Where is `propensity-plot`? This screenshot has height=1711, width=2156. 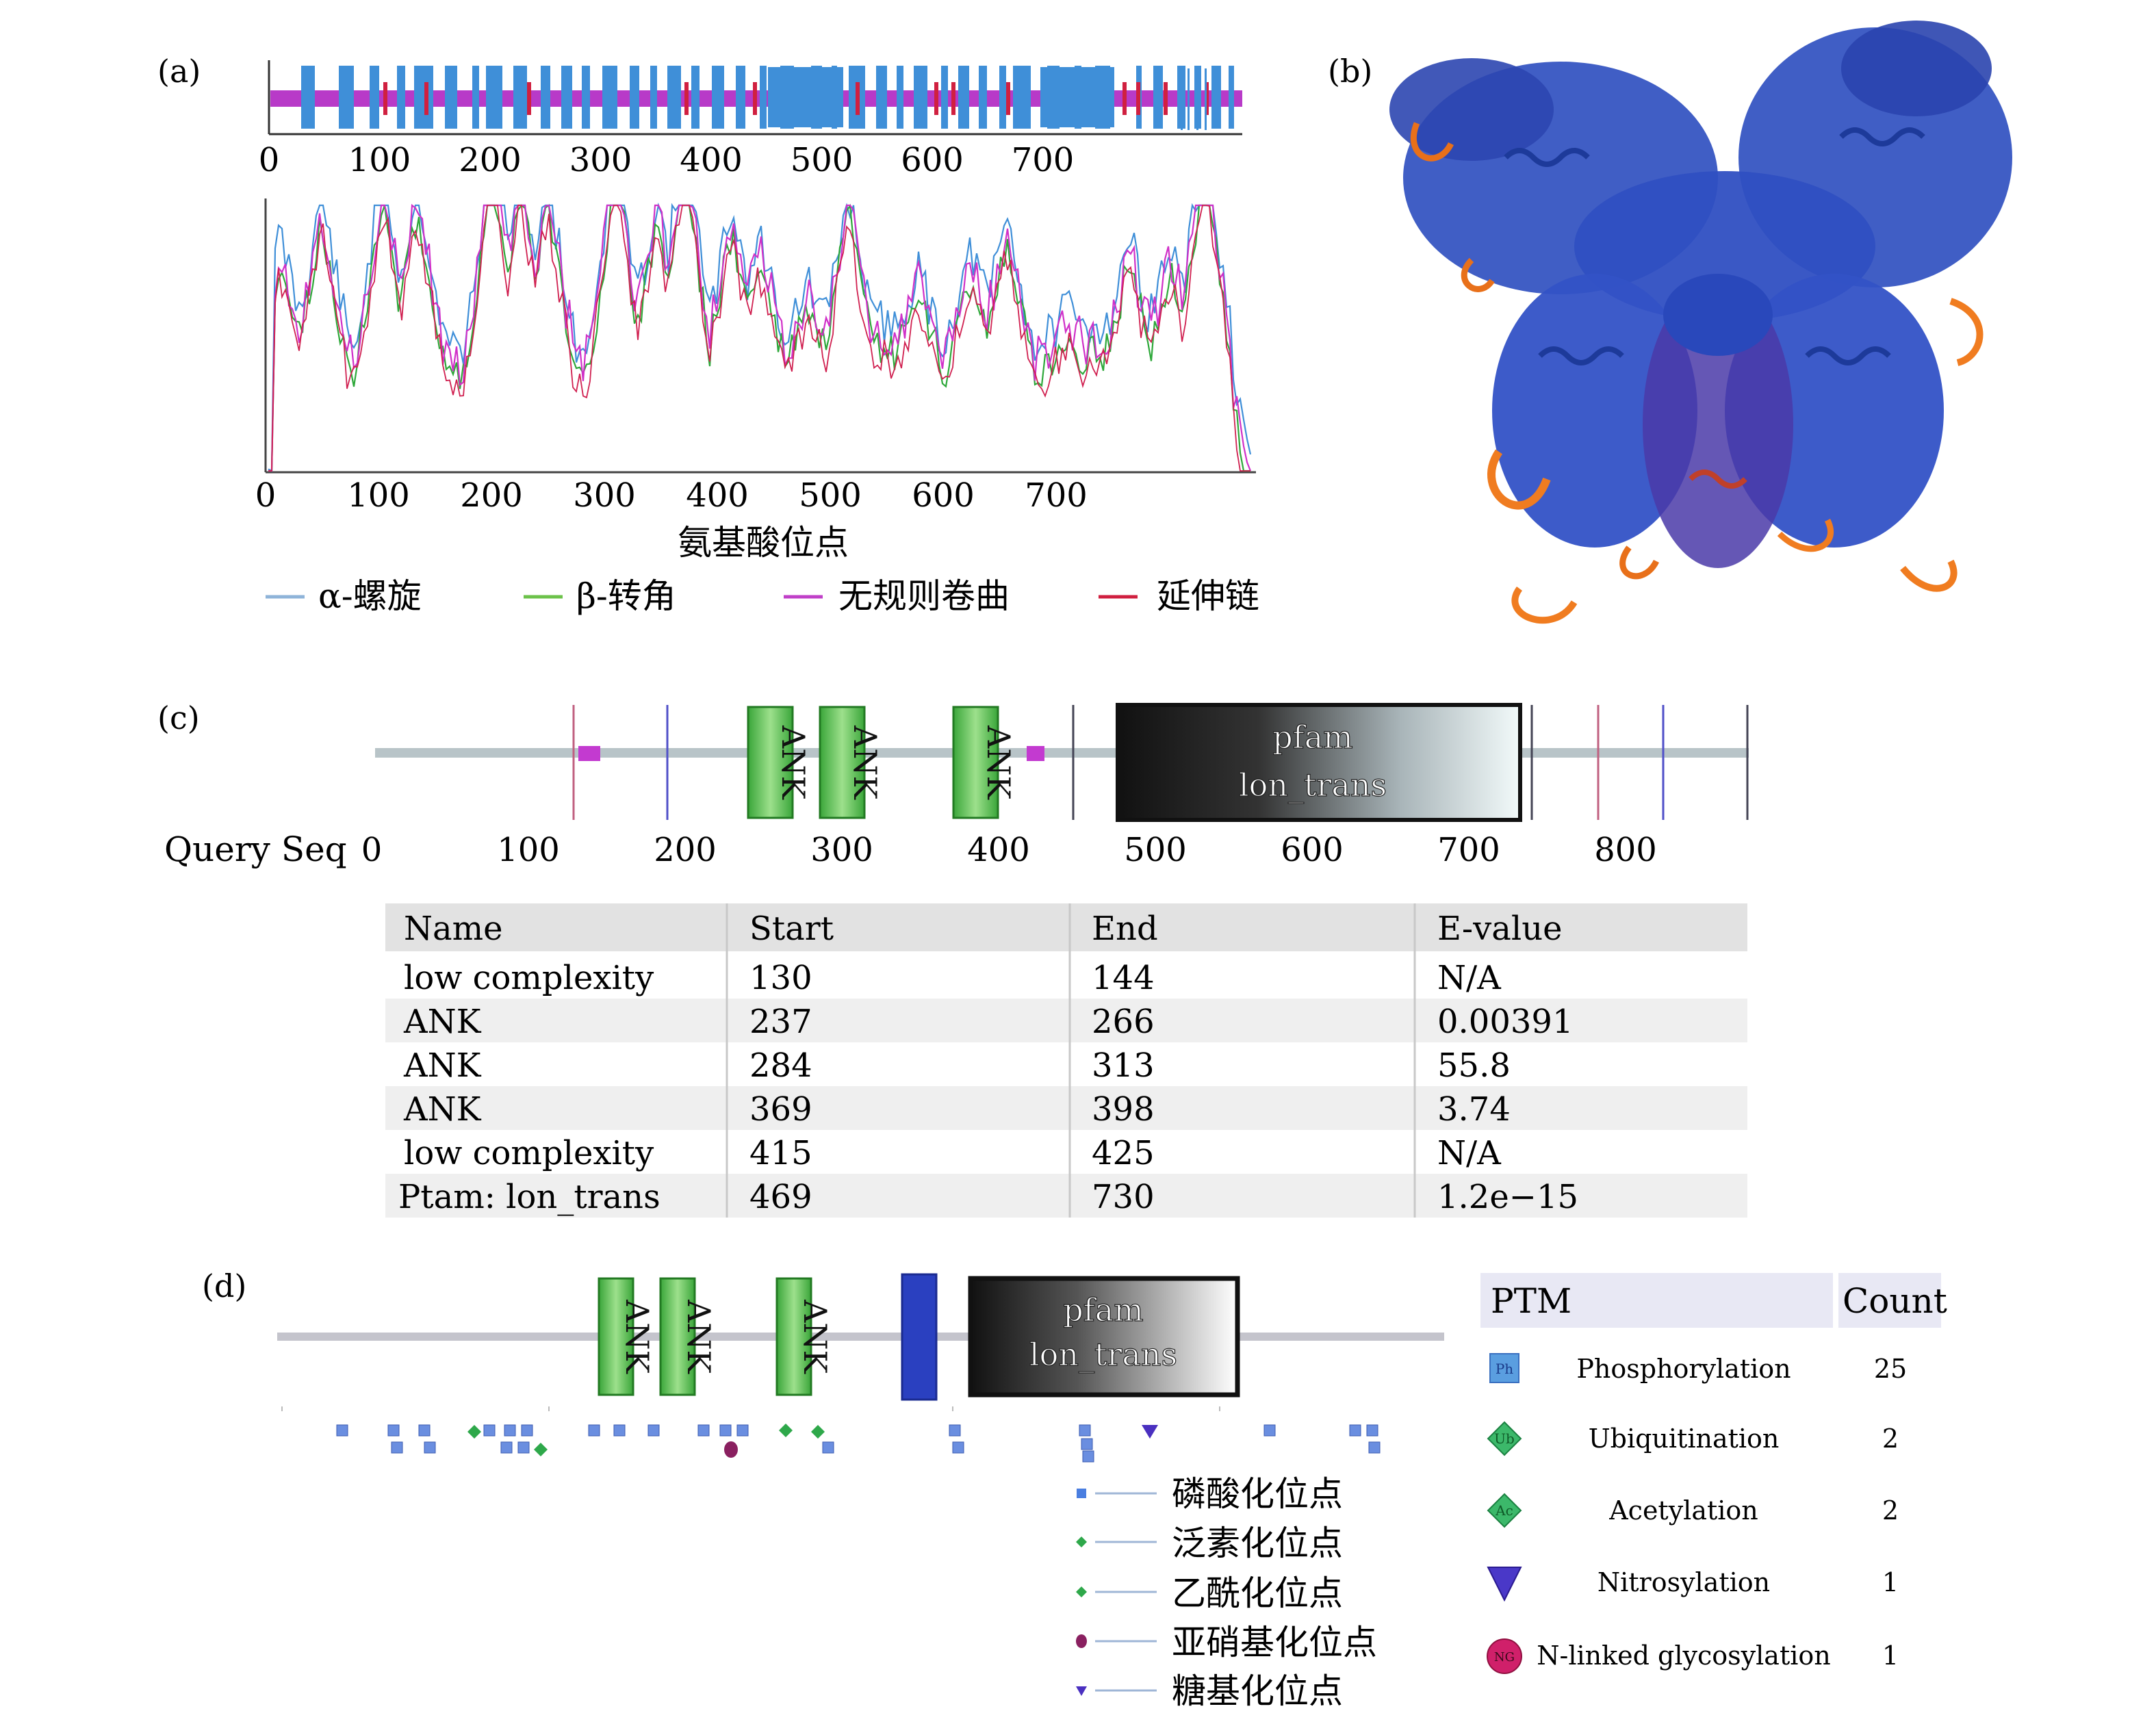
propensity-plot is located at coordinates (760, 336).